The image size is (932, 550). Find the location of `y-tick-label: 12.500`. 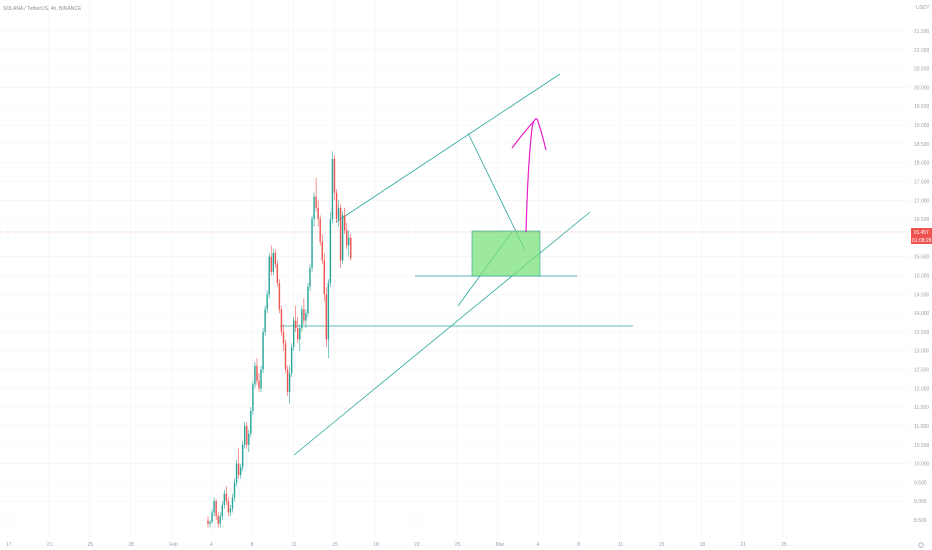

y-tick-label: 12.500 is located at coordinates (922, 371).